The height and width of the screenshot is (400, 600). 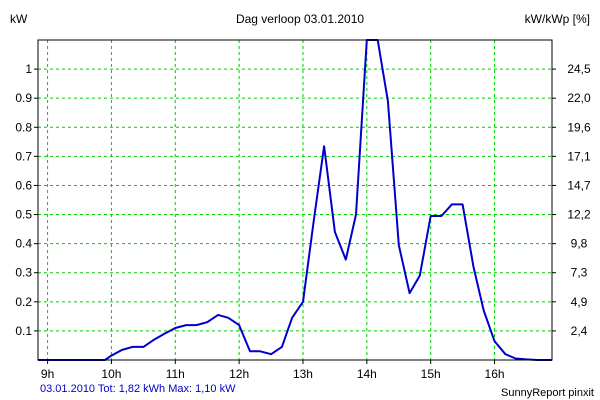 What do you see at coordinates (431, 374) in the screenshot?
I see `x-tick-label: 15h` at bounding box center [431, 374].